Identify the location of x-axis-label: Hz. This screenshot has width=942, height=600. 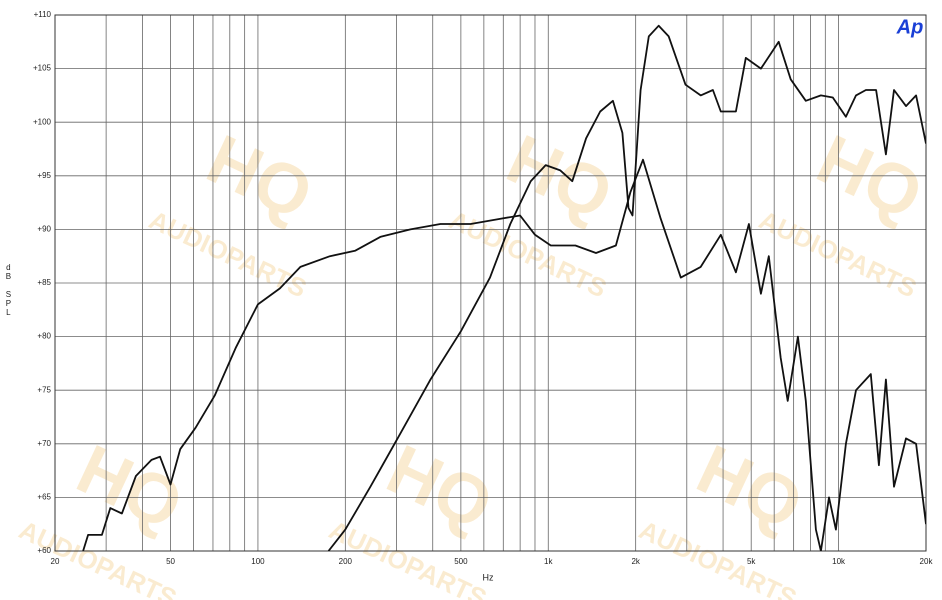
(488, 577).